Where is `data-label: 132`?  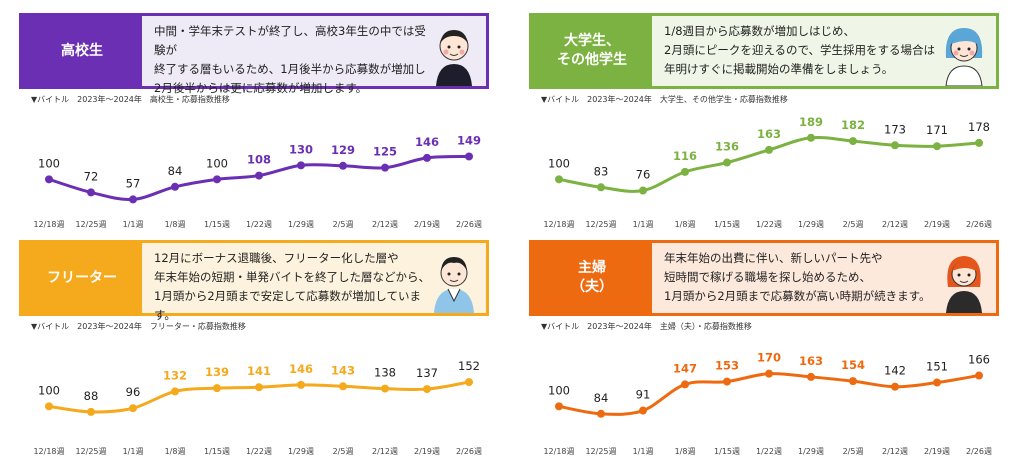
data-label: 132 is located at coordinates (175, 375).